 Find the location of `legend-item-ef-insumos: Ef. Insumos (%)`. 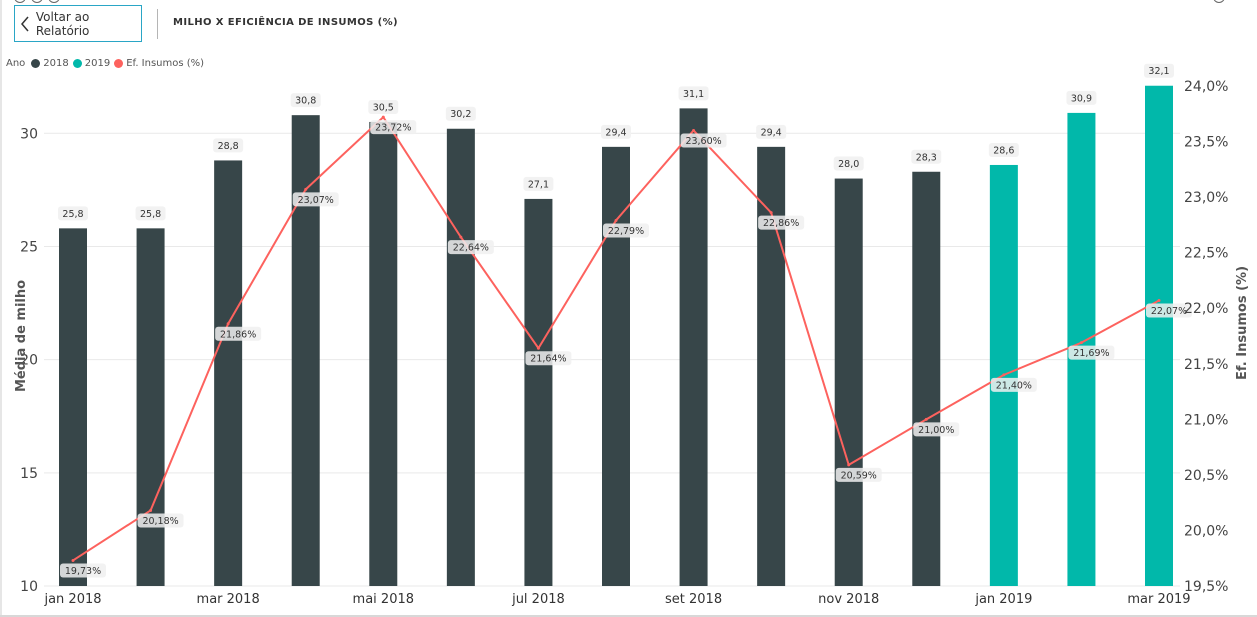

legend-item-ef-insumos: Ef. Insumos (%) is located at coordinates (159, 63).